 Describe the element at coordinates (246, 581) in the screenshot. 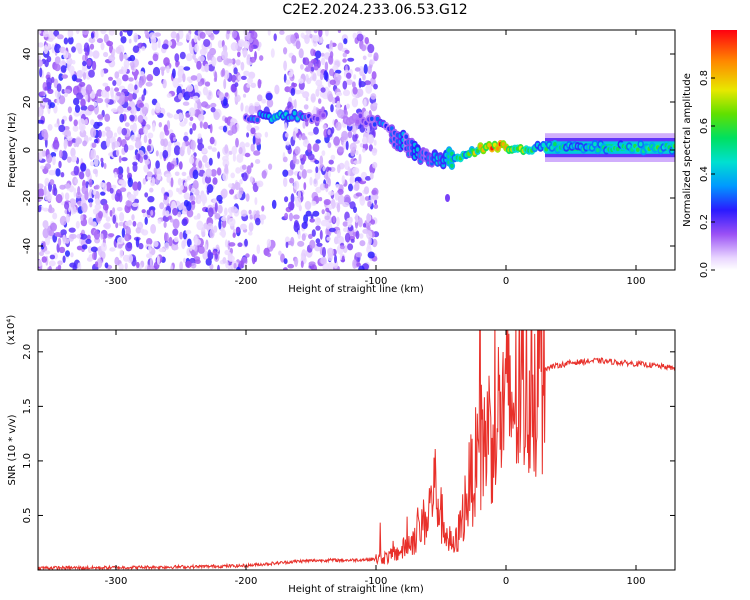

I see `x-tick-label: -200` at that location.